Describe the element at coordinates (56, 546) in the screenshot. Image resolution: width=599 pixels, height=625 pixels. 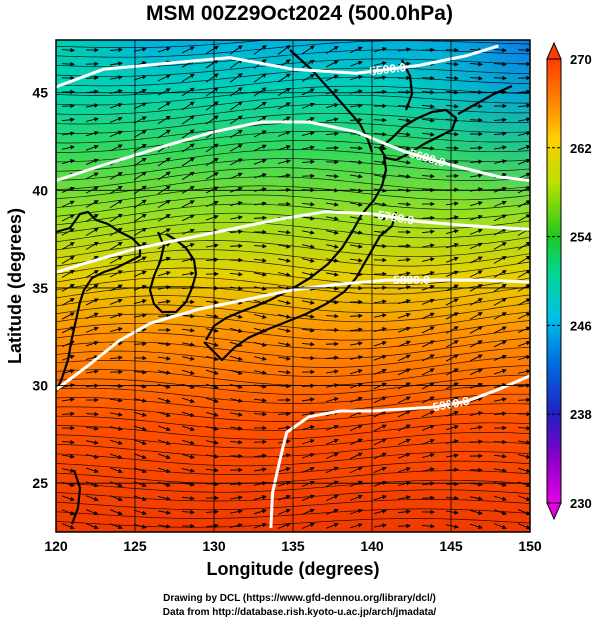
I see `x-tick-label: 120` at that location.